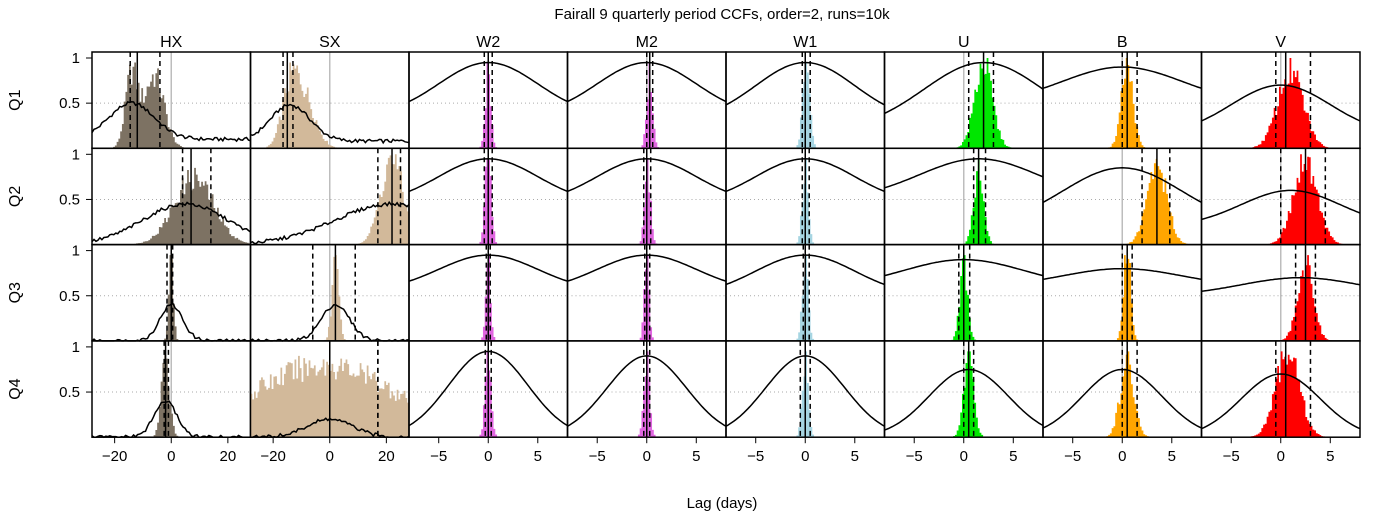  I want to click on row-label: Q2, so click(15, 196).